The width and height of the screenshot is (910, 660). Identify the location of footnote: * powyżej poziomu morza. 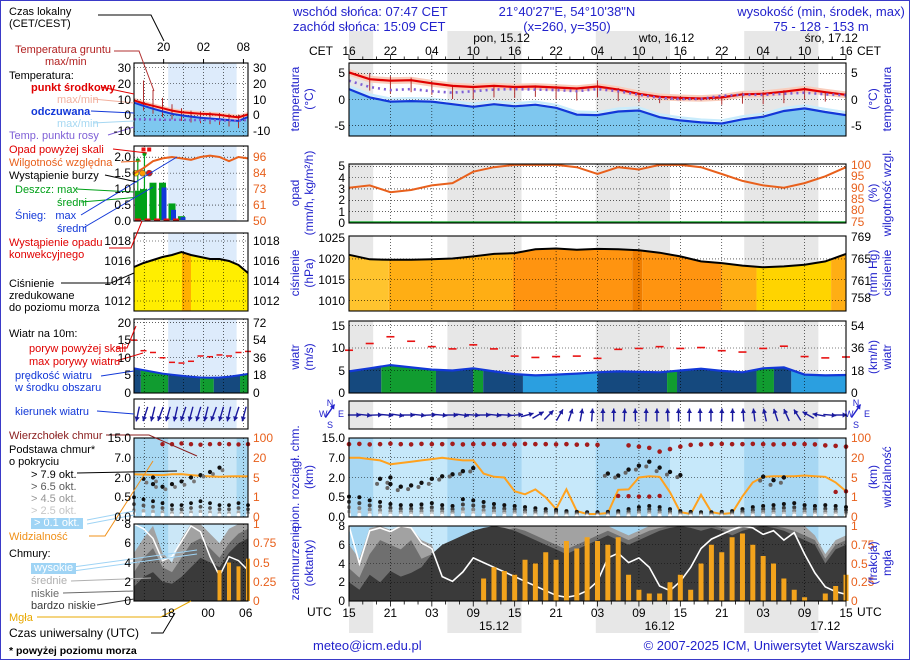
(73, 651).